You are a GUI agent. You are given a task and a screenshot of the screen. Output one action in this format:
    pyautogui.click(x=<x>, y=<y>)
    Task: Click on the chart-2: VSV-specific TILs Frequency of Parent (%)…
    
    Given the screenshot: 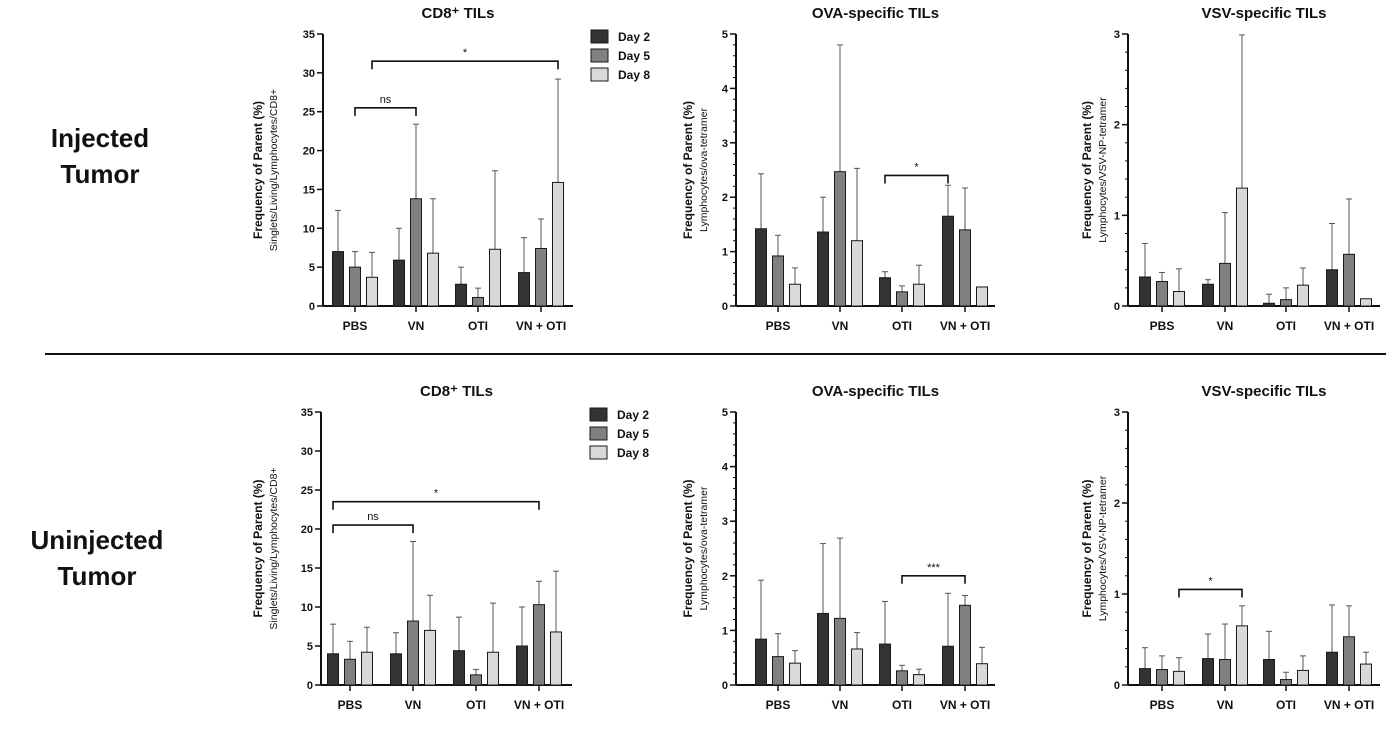 What is the action you would take?
    pyautogui.click(x=1230, y=169)
    